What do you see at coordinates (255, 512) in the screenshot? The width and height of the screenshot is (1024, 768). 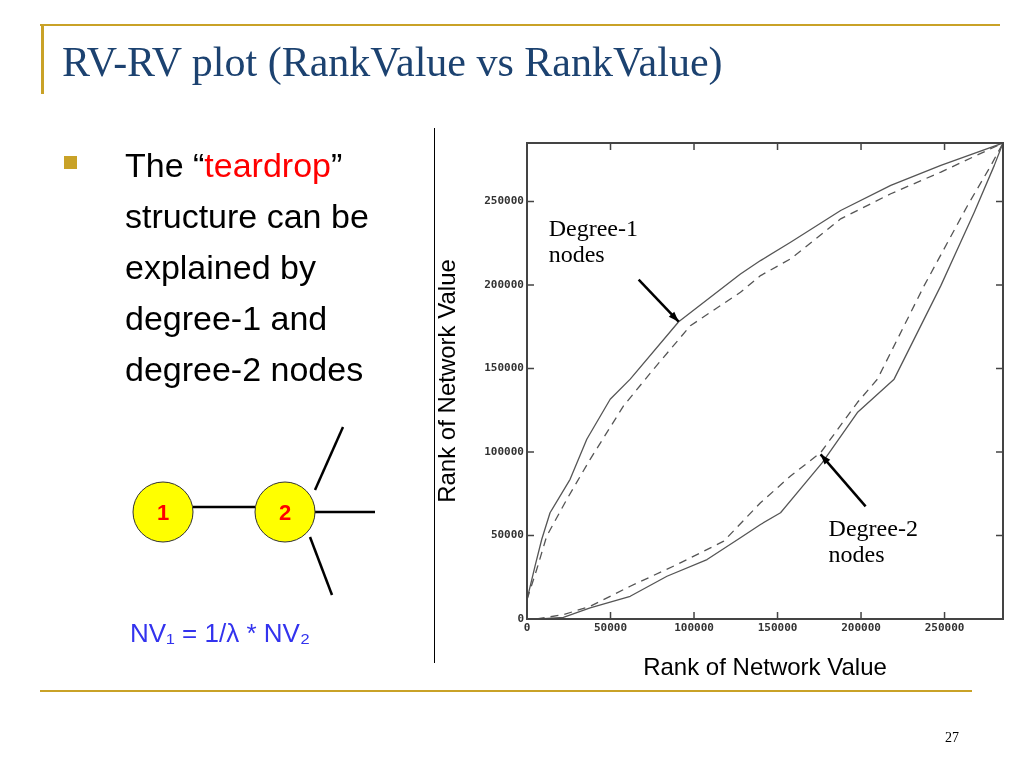 I see `graph-diagram: 1 2` at bounding box center [255, 512].